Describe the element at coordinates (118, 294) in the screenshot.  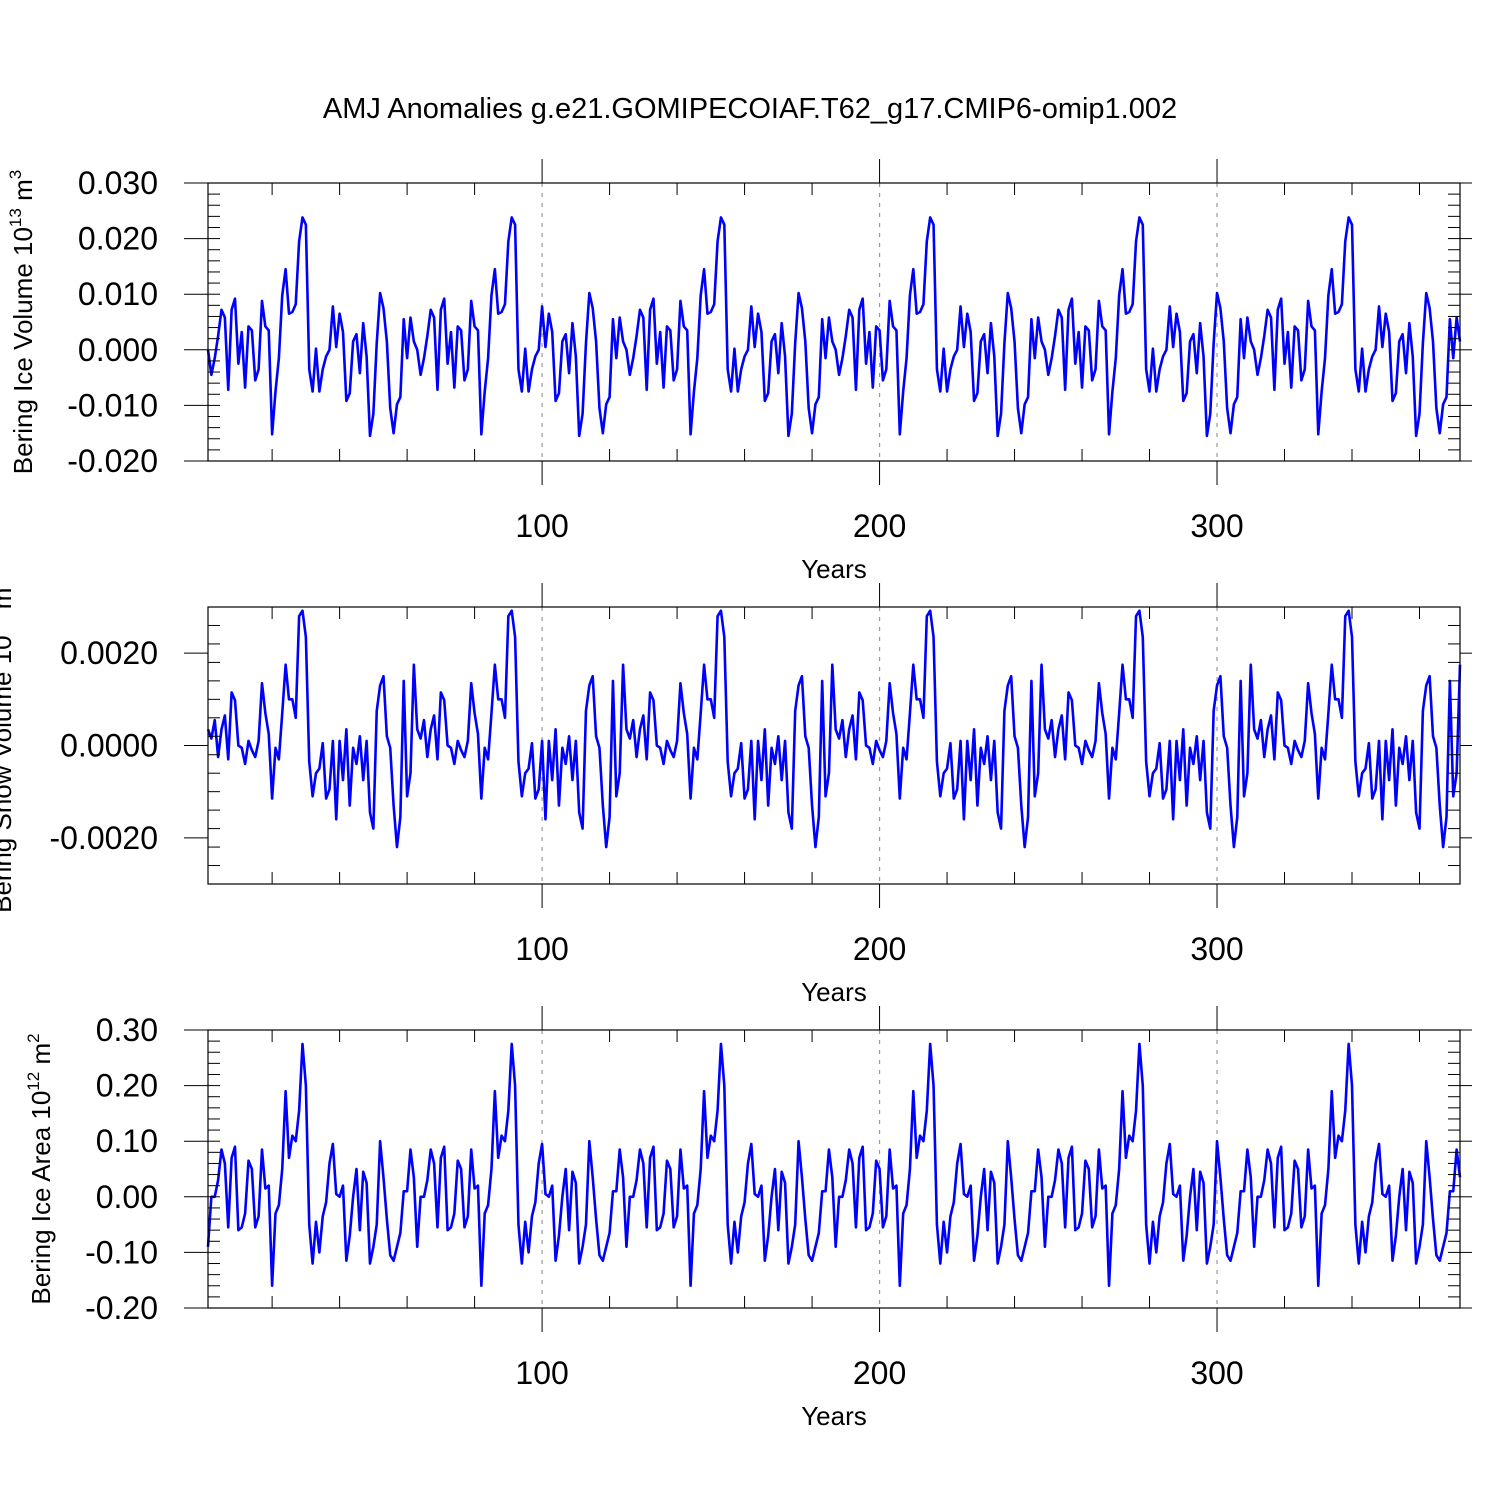
I see `y-tick-label: 0.010` at that location.